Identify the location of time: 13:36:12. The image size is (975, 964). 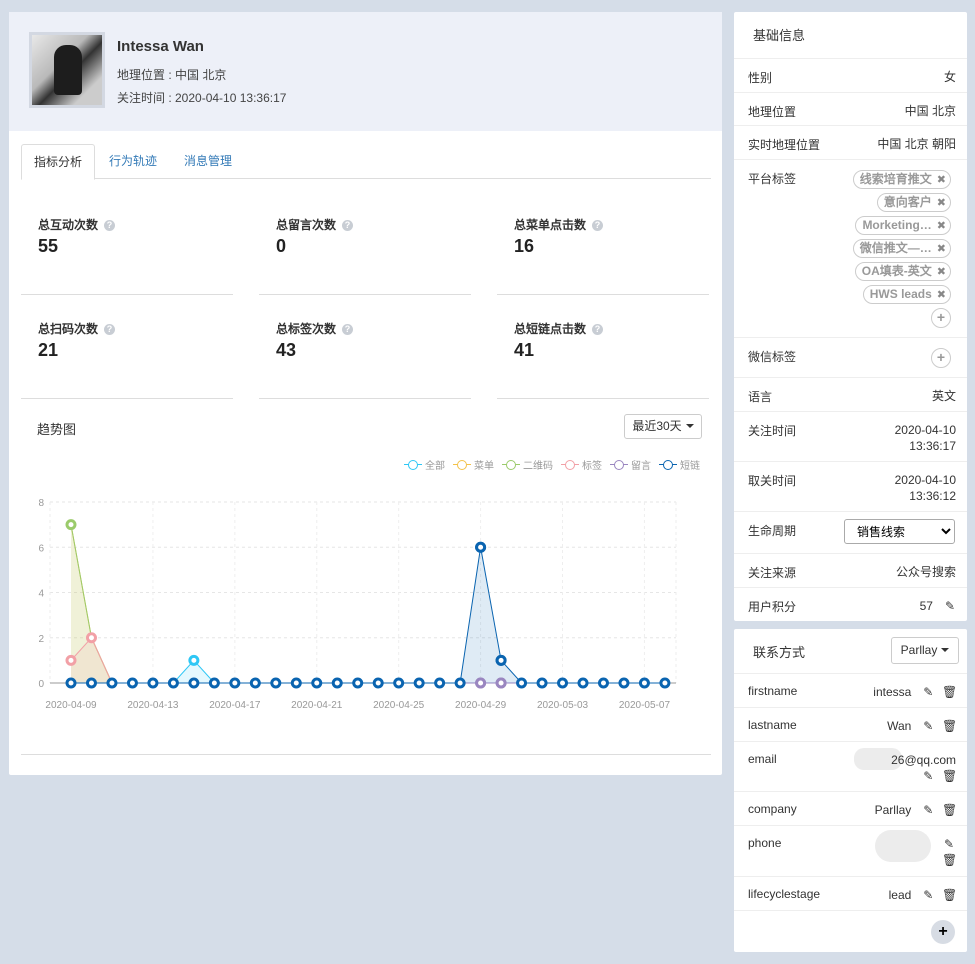
(932, 496).